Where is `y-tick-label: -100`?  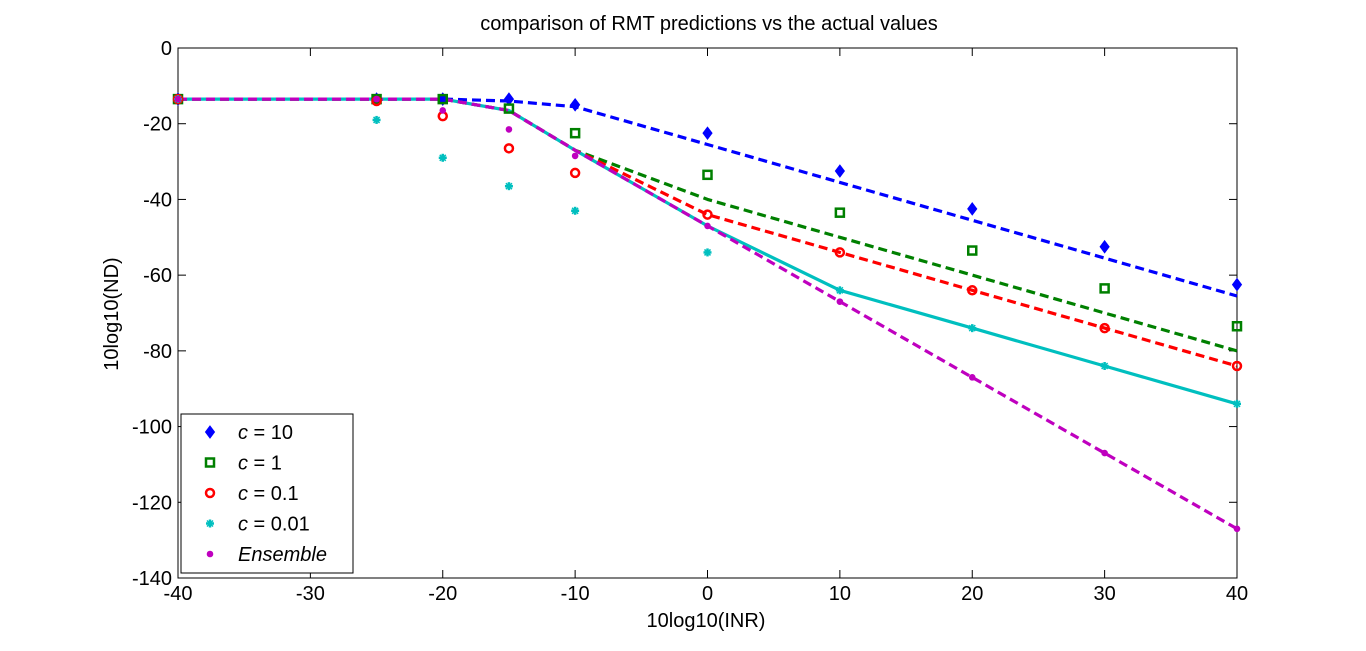 y-tick-label: -100 is located at coordinates (152, 428).